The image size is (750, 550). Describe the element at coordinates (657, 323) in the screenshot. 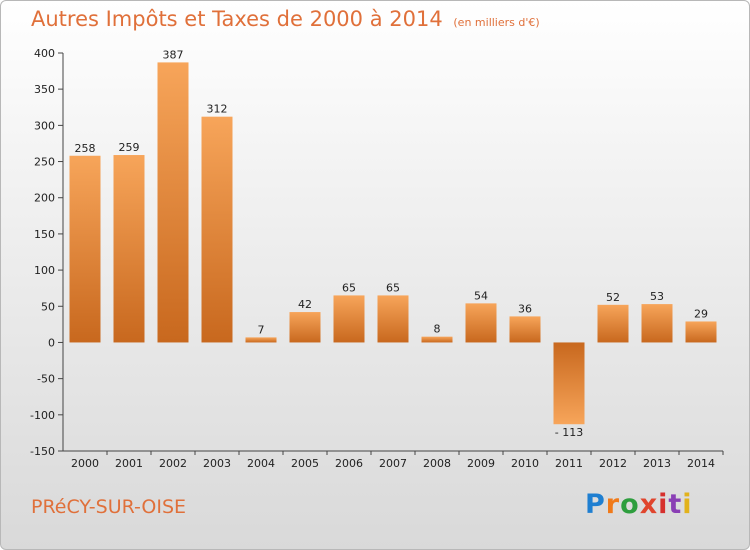

I see `bar-2013` at that location.